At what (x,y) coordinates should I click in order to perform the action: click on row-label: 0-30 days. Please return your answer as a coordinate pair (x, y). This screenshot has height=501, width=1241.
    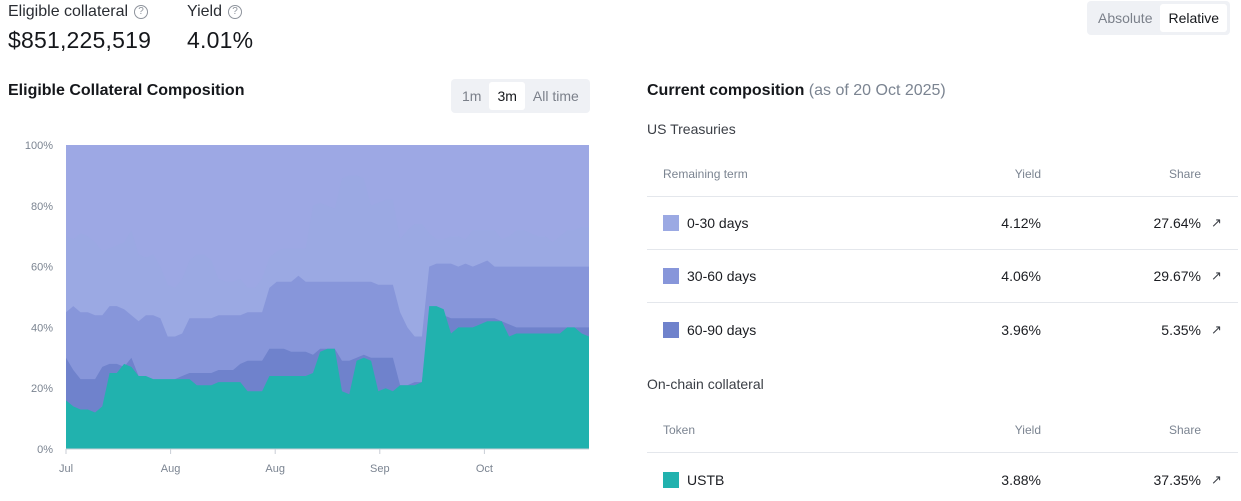
    Looking at the image, I should click on (718, 223).